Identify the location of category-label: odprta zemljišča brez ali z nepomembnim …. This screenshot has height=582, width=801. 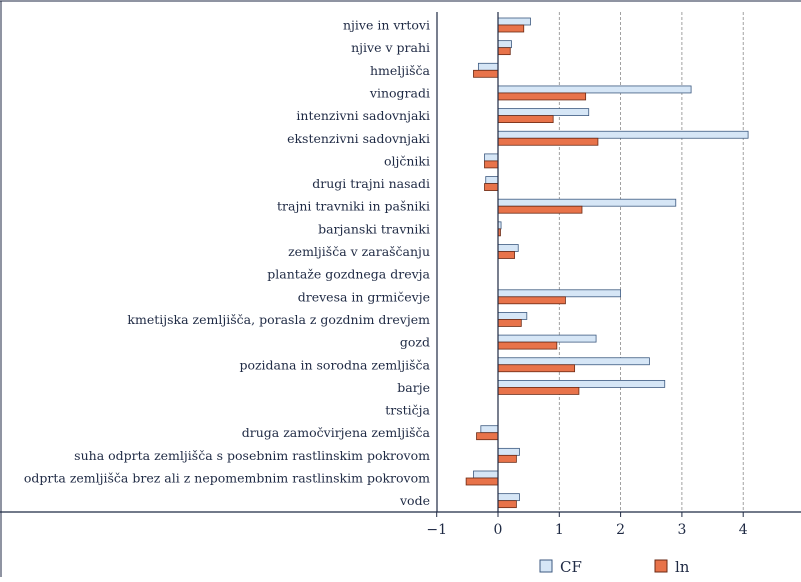
(227, 478).